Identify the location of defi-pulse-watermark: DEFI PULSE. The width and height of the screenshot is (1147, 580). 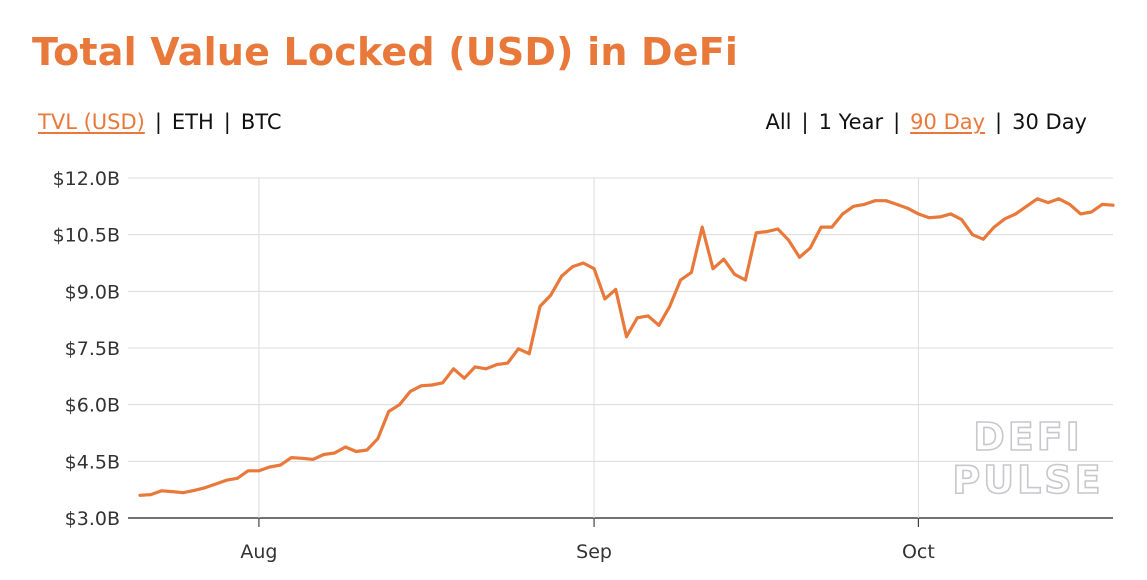
(1027, 458).